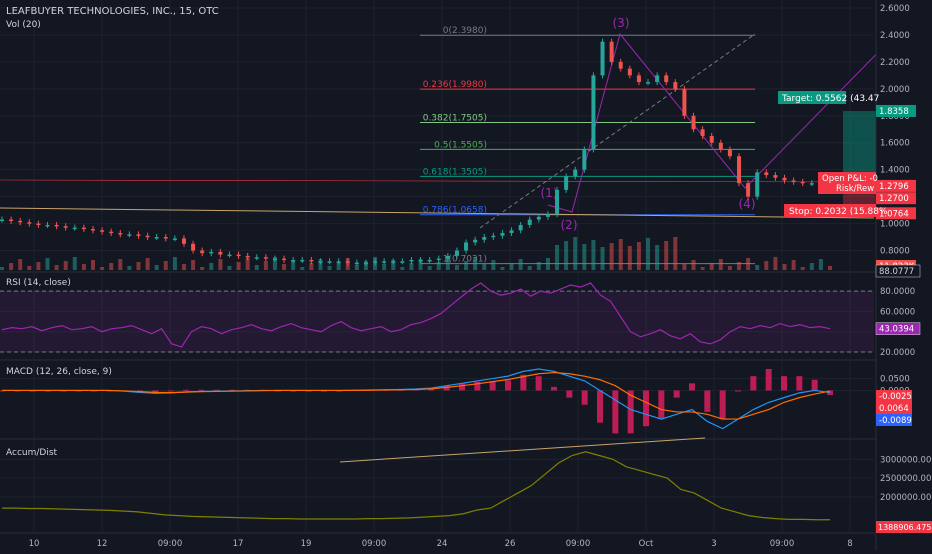 The height and width of the screenshot is (554, 932). I want to click on target-label: Target: 0.5562 (43.47, so click(830, 99).